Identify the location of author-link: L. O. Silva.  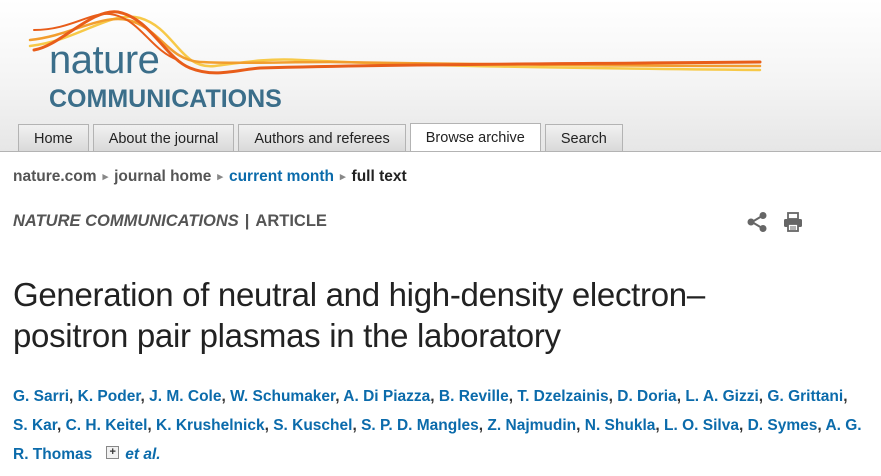
(701, 425).